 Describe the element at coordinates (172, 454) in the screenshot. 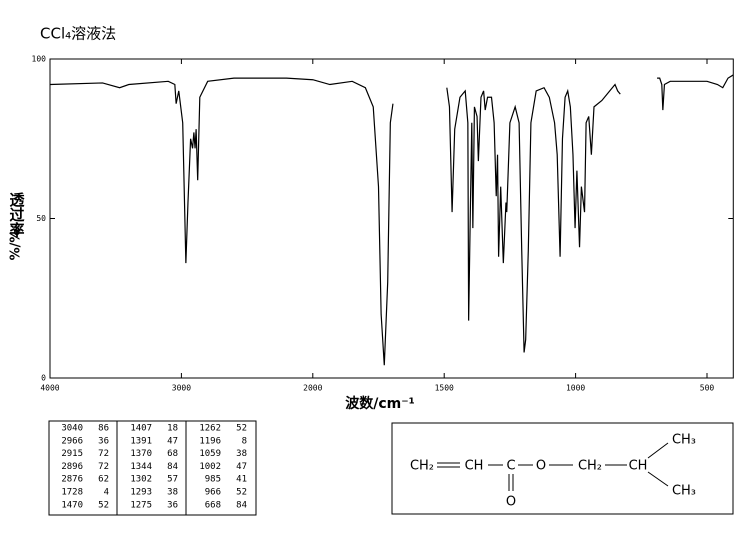

I see `peak-transmittance: 68` at that location.